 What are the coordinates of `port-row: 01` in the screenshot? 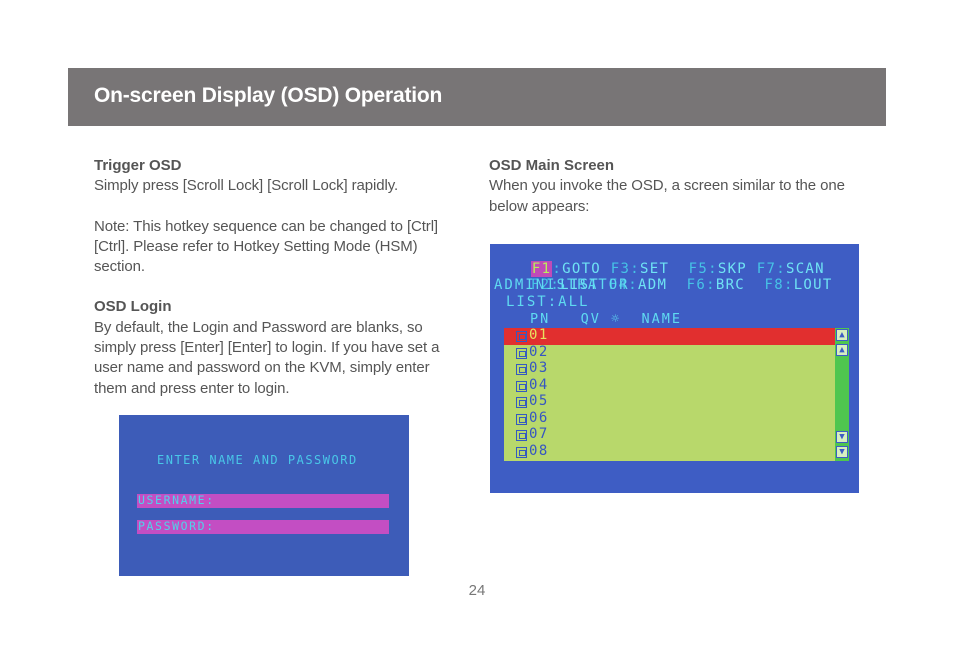 It's located at (669, 336).